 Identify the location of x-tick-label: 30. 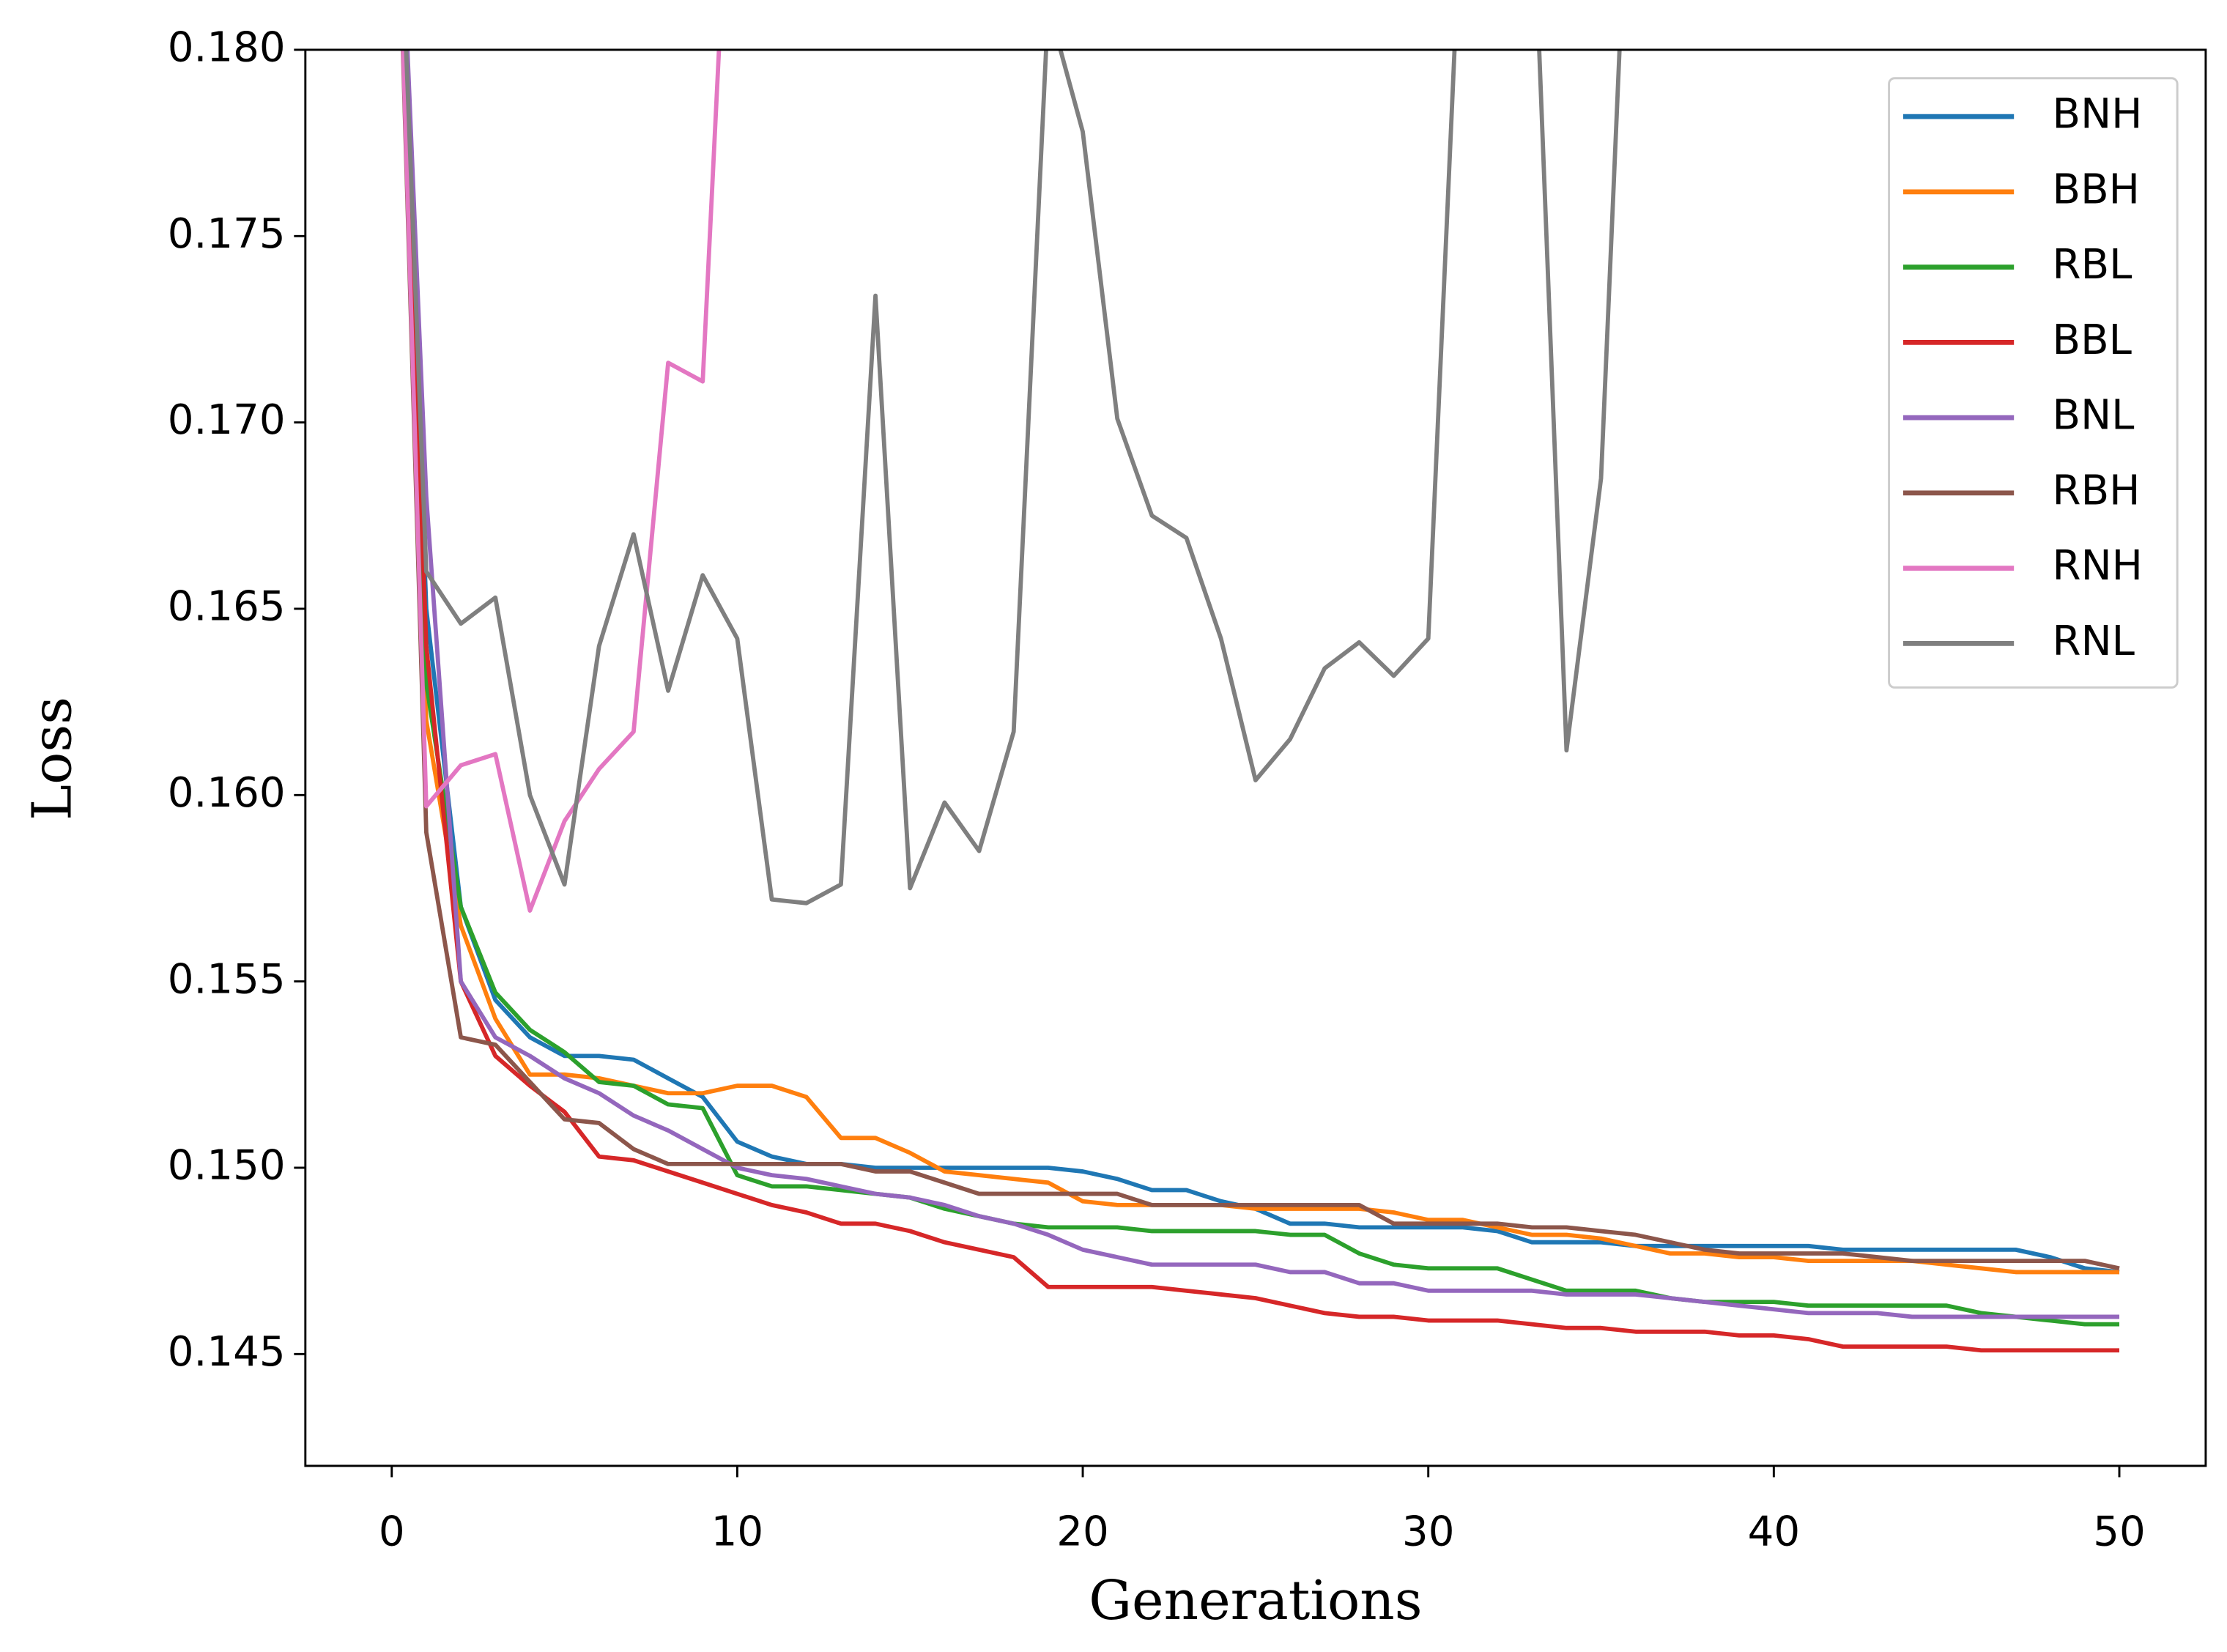
(1428, 1532).